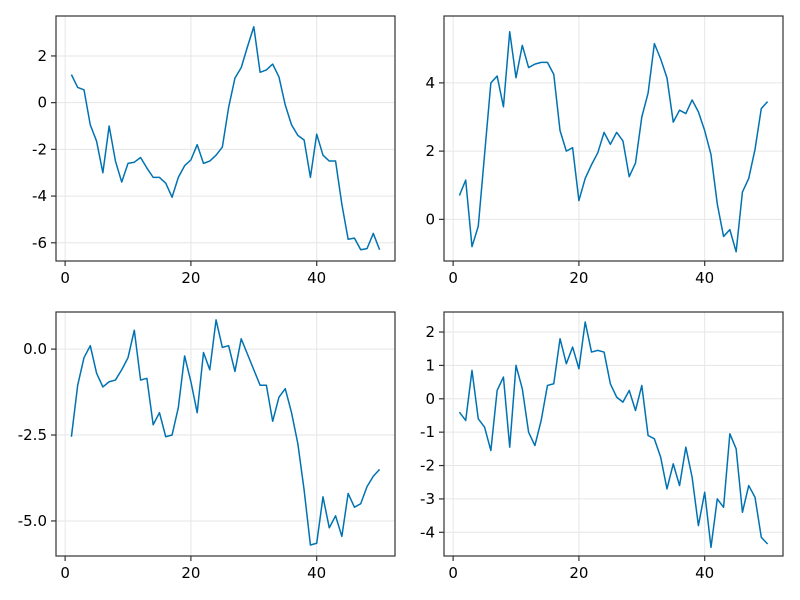 Image resolution: width=800 pixels, height=600 pixels. What do you see at coordinates (427, 499) in the screenshot?
I see `y-tick-label: -3` at bounding box center [427, 499].